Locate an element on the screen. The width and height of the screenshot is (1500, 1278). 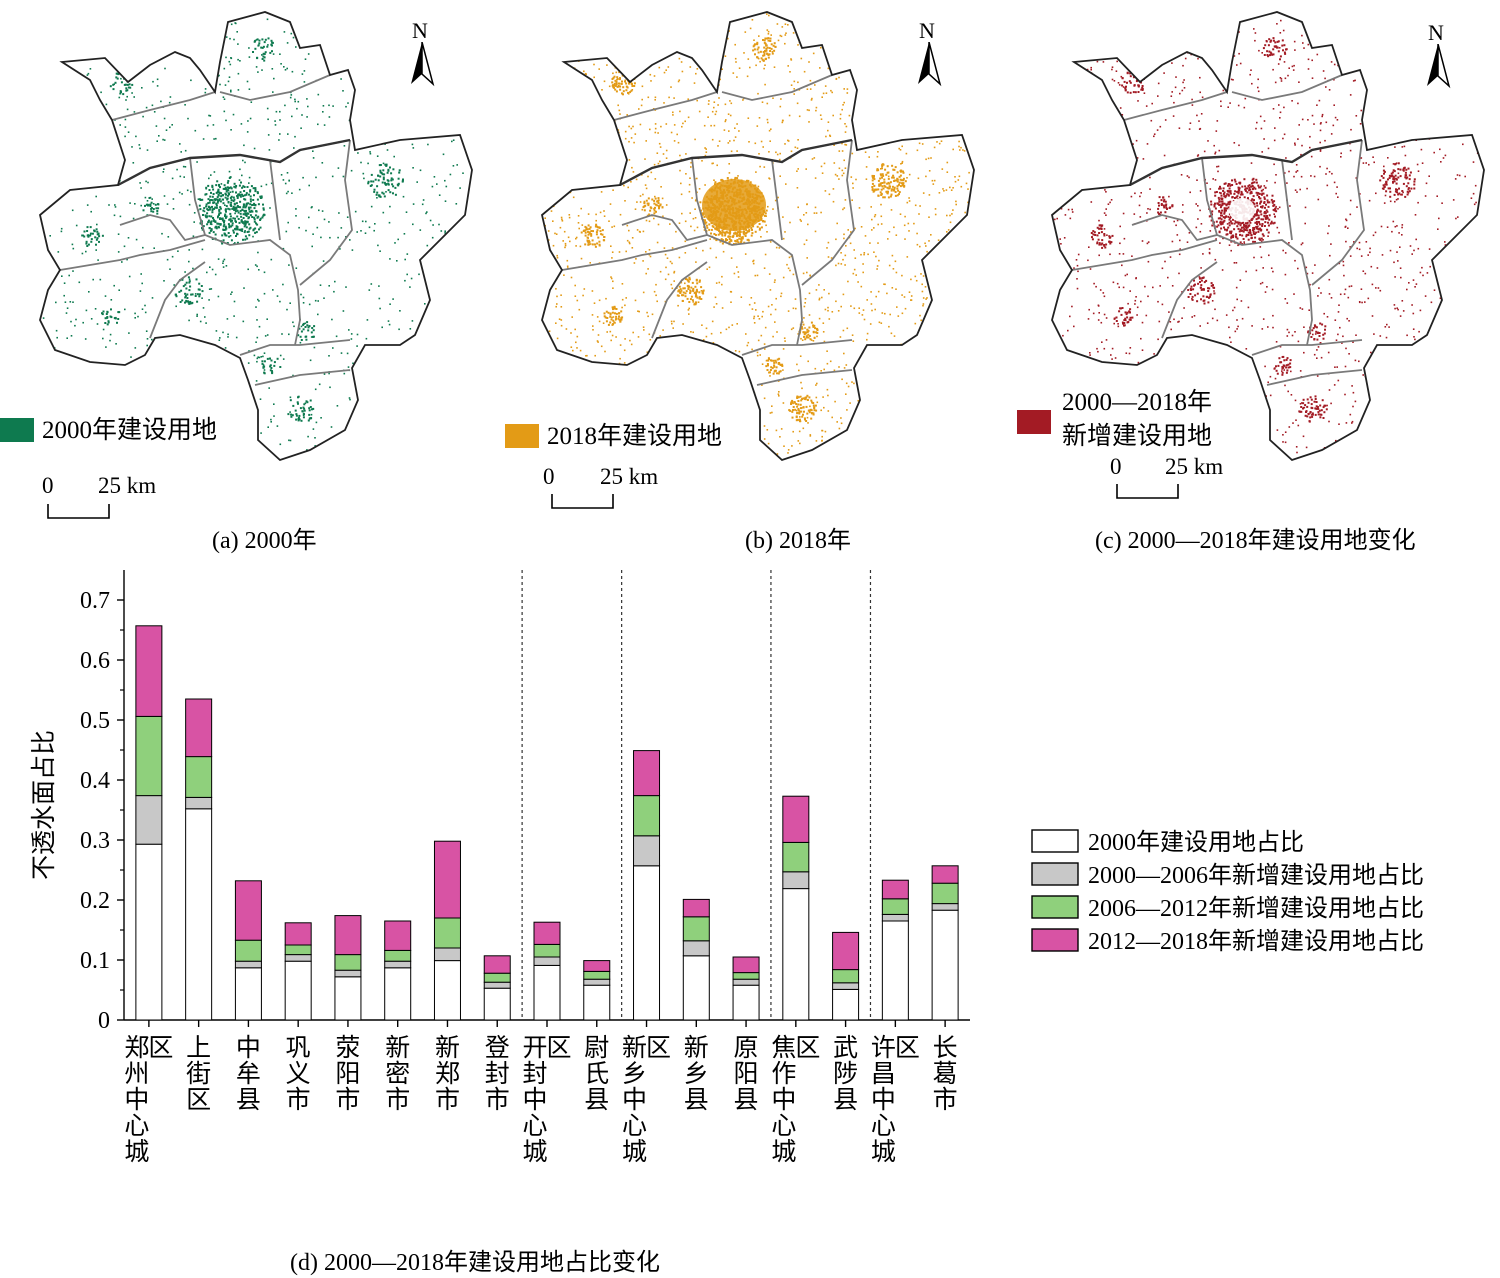
x-tick-label-char: 密 is located at coordinates (397, 1074).